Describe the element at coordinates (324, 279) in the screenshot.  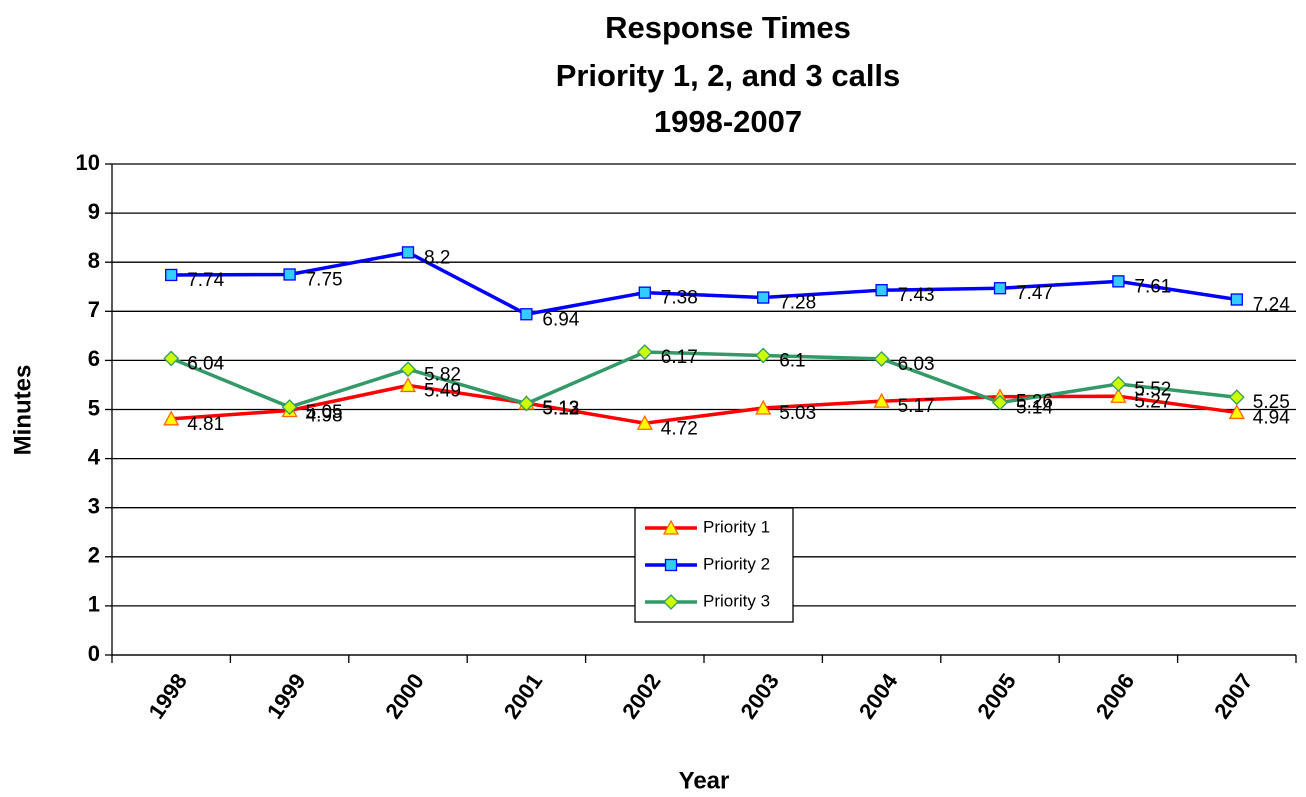
I see `data-label: 7.75` at that location.